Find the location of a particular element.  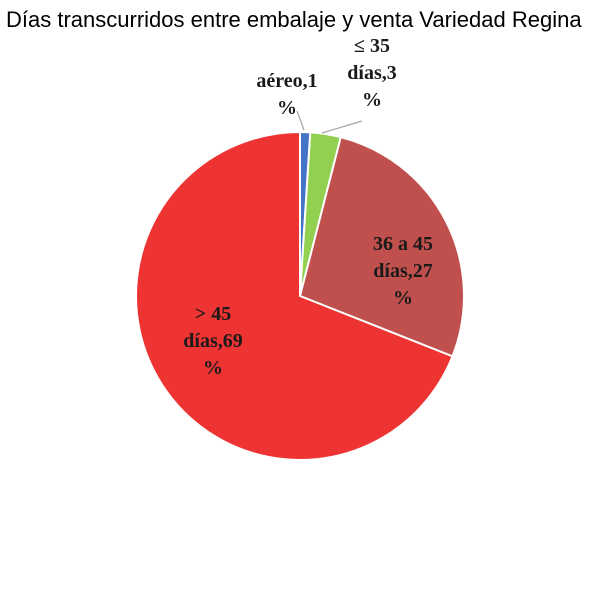

slice-label-2: ≤ 35 días,3% is located at coordinates (371, 73).